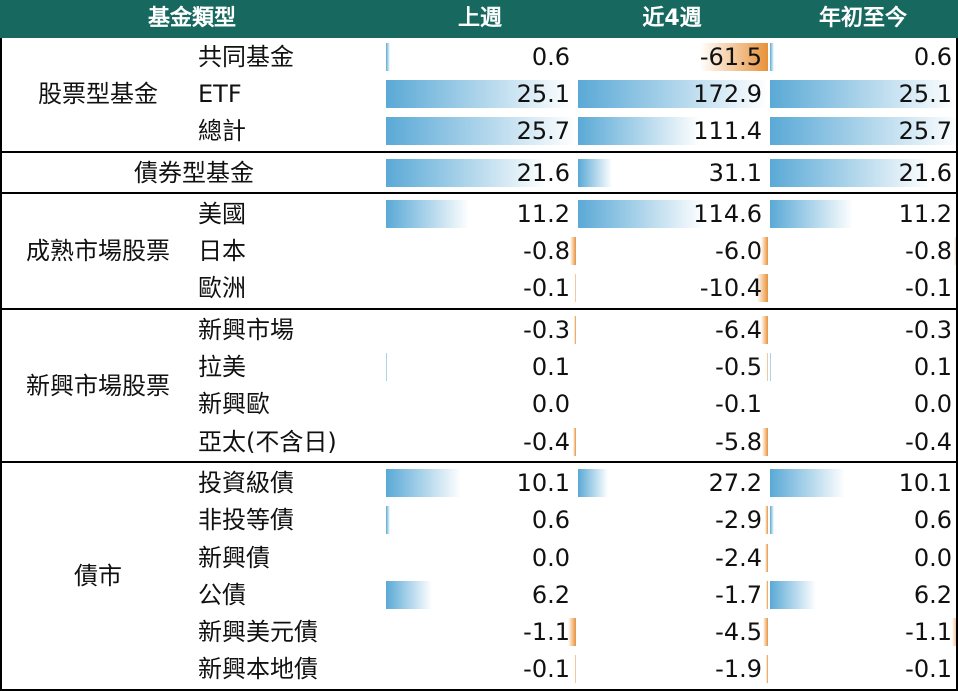 The image size is (958, 691). Describe the element at coordinates (234, 404) in the screenshot. I see `row-label: 新興歐` at that location.